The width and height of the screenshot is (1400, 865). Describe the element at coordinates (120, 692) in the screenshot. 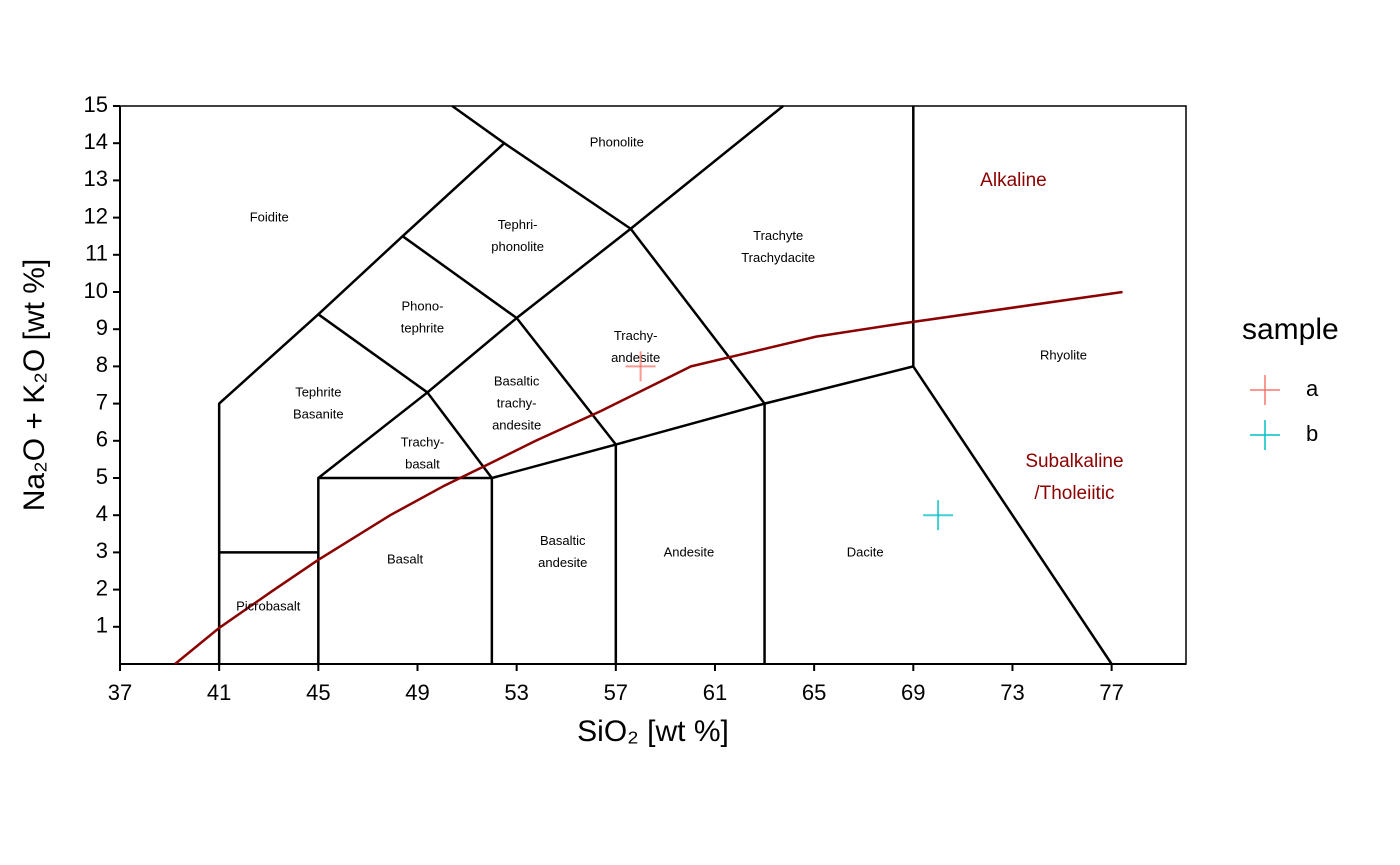

I see `x-tick-label: 37` at that location.